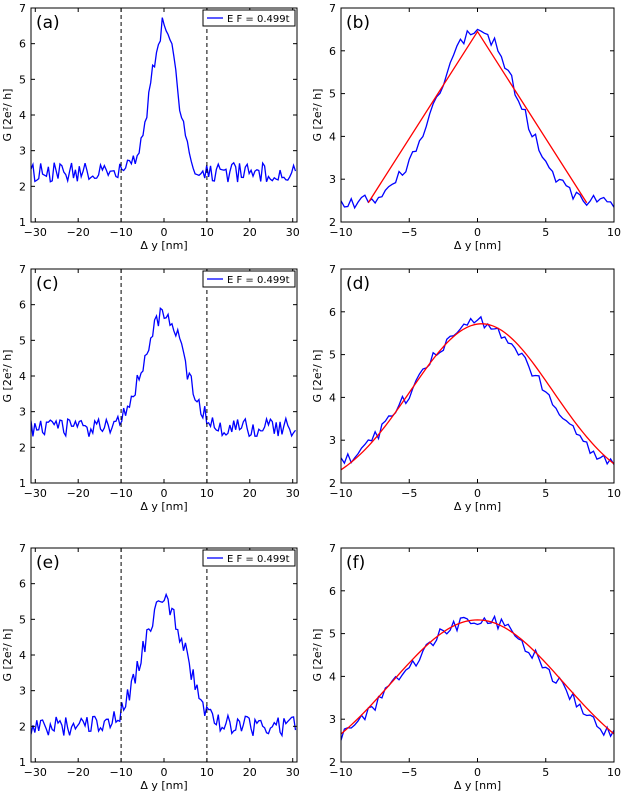 The width and height of the screenshot is (623, 792). What do you see at coordinates (355, 563) in the screenshot?
I see `panel-label: (f)` at bounding box center [355, 563].